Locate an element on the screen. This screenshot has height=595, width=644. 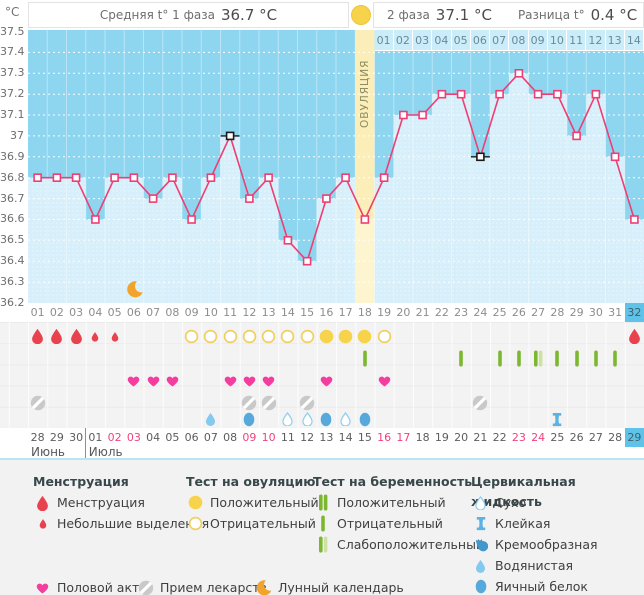
cycle-day-label-06: 06 is located at coordinates (133, 312).